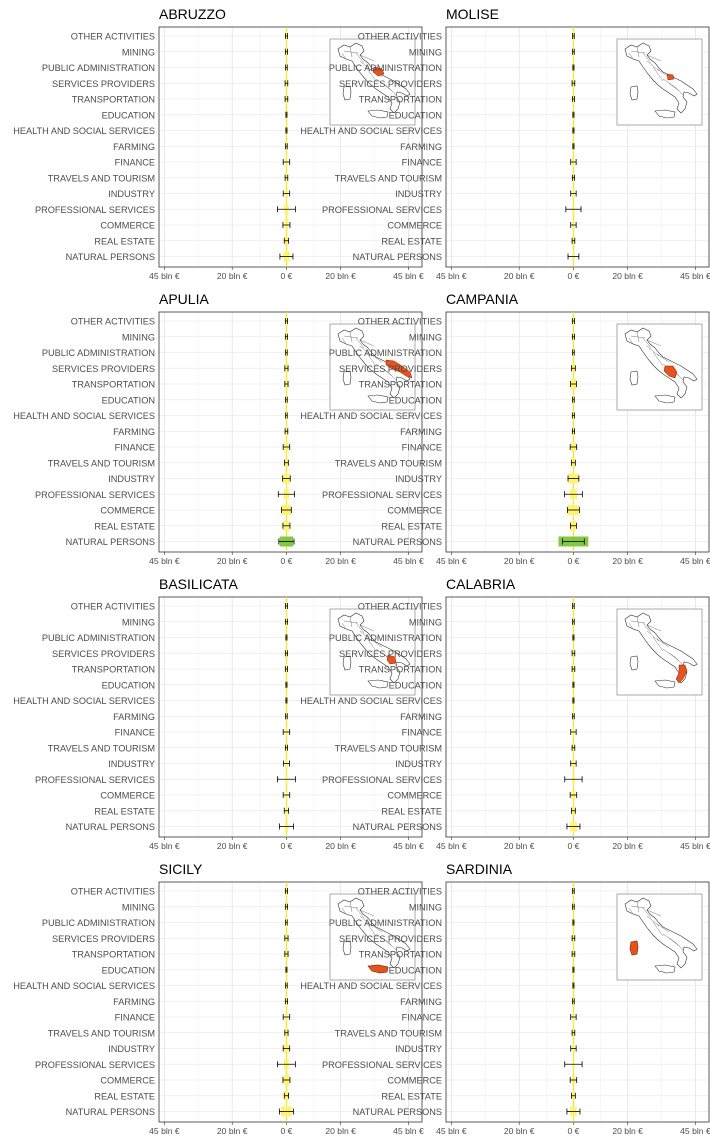 The width and height of the screenshot is (710, 1140). What do you see at coordinates (378, 114) in the screenshot?
I see `sicily-outline` at bounding box center [378, 114].